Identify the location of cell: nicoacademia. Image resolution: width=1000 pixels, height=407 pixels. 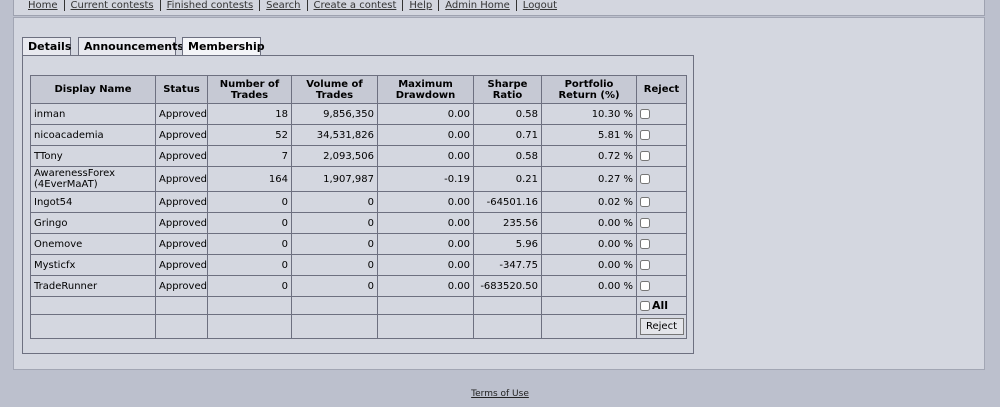
(93, 135).